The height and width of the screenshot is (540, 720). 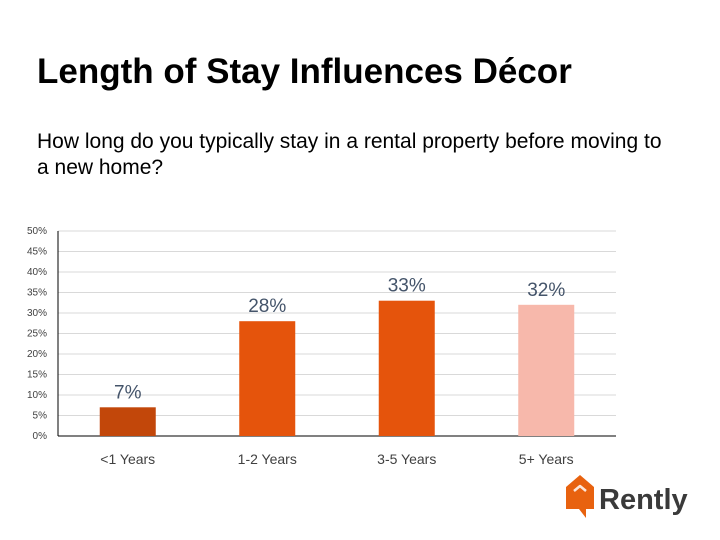 I want to click on y-tick-label: 15%, so click(x=37, y=375).